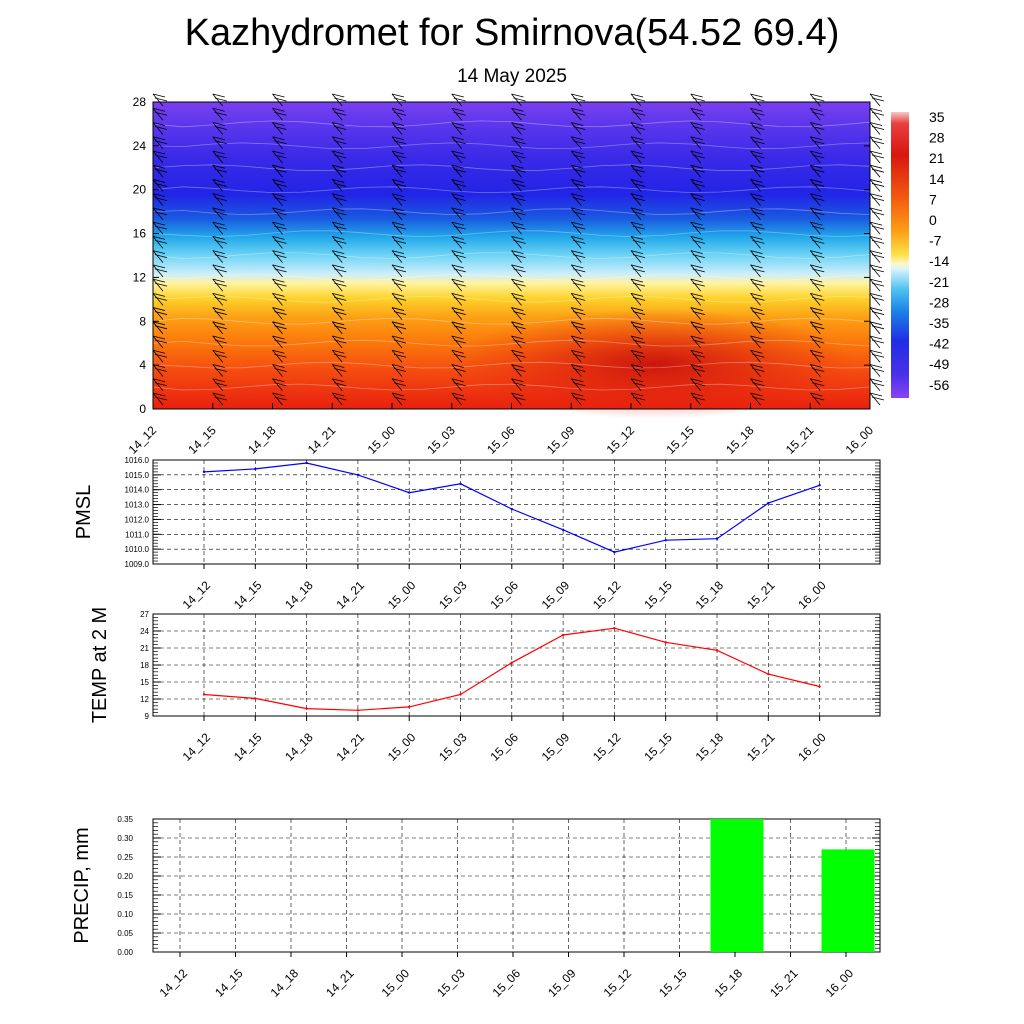 The height and width of the screenshot is (1024, 1024). What do you see at coordinates (125, 876) in the screenshot?
I see `y-tick-label: 0.20` at bounding box center [125, 876].